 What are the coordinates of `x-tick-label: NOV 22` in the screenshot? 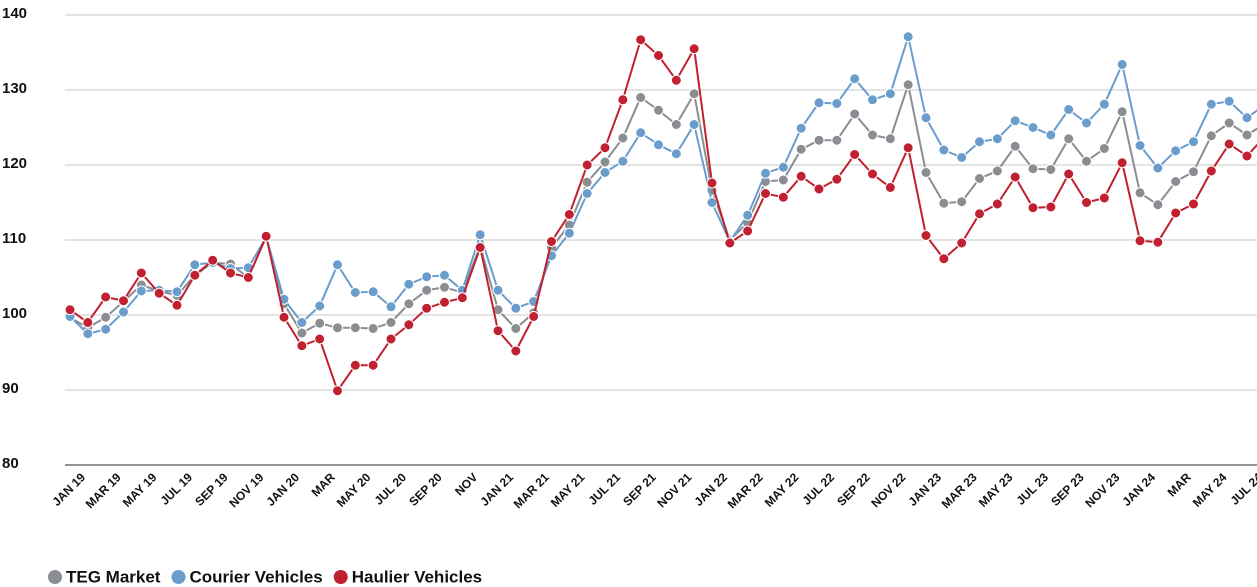 It's located at (888, 490).